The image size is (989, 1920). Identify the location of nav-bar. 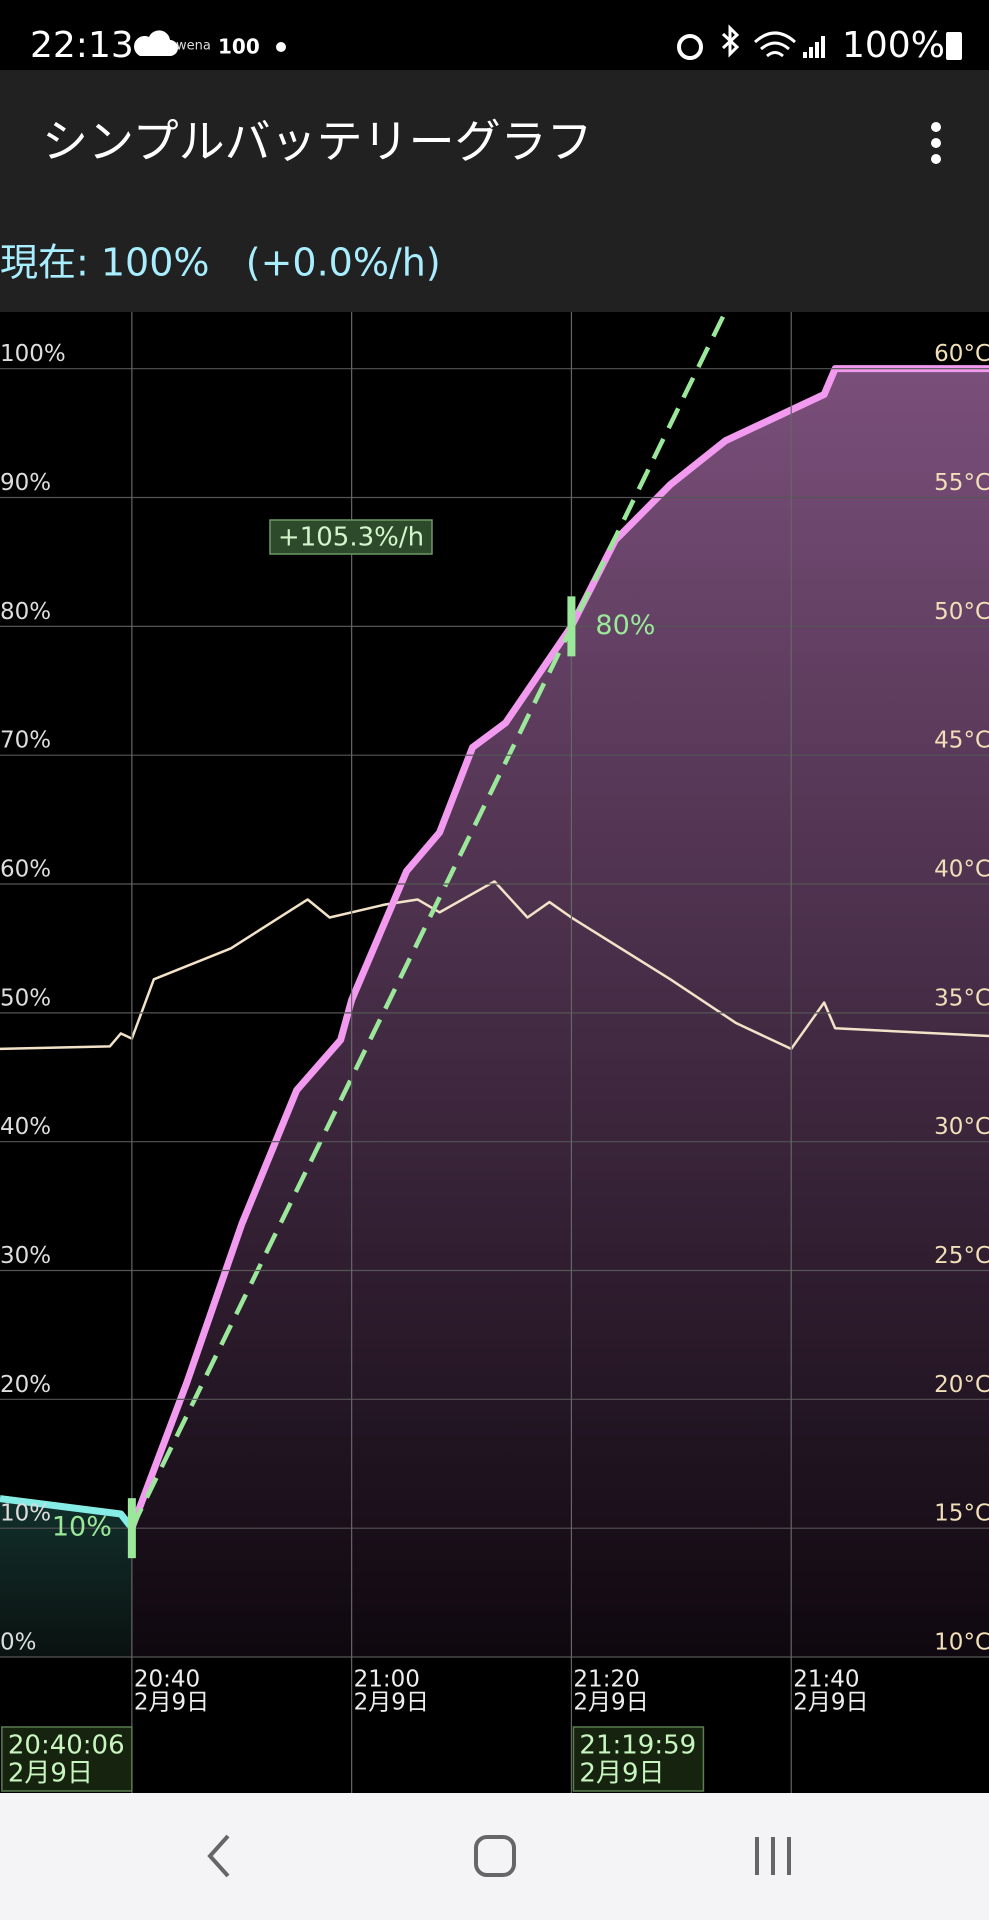
(494, 1856).